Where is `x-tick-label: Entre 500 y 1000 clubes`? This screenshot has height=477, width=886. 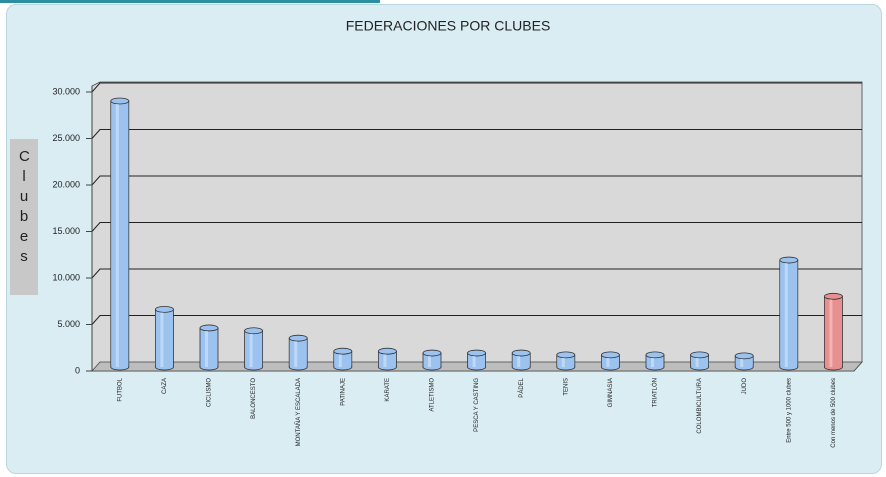 x-tick-label: Entre 500 y 1000 clubes is located at coordinates (789, 410).